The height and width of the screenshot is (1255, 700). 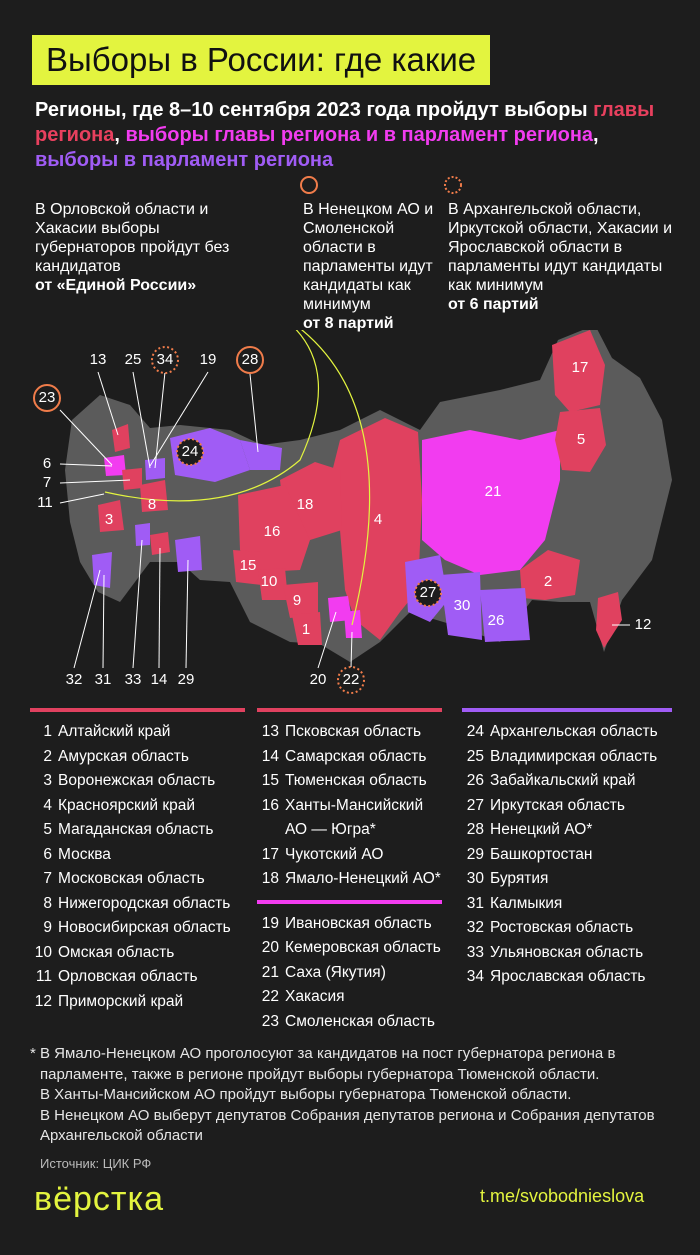 What do you see at coordinates (96, 1163) in the screenshot?
I see `source: Источник: ЦИК РФ` at bounding box center [96, 1163].